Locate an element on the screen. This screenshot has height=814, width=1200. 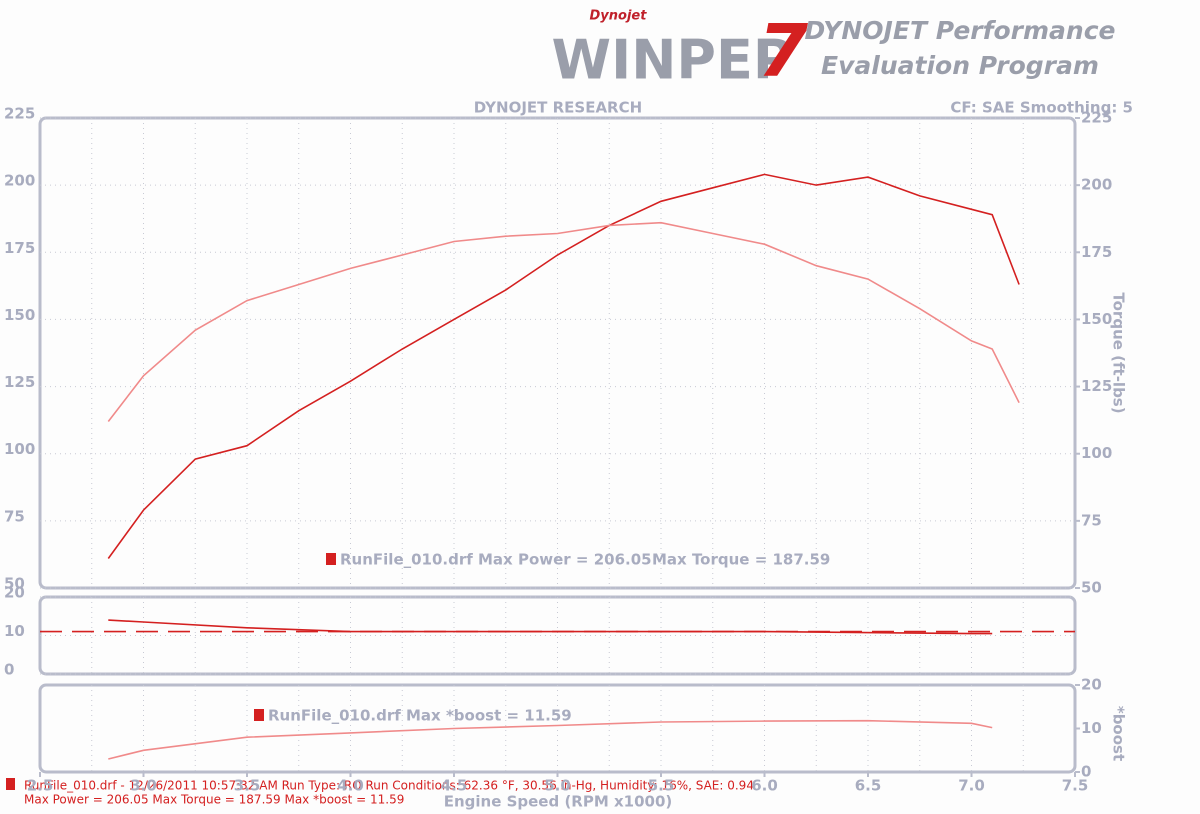
y-tick-label: 225 is located at coordinates (19, 114).